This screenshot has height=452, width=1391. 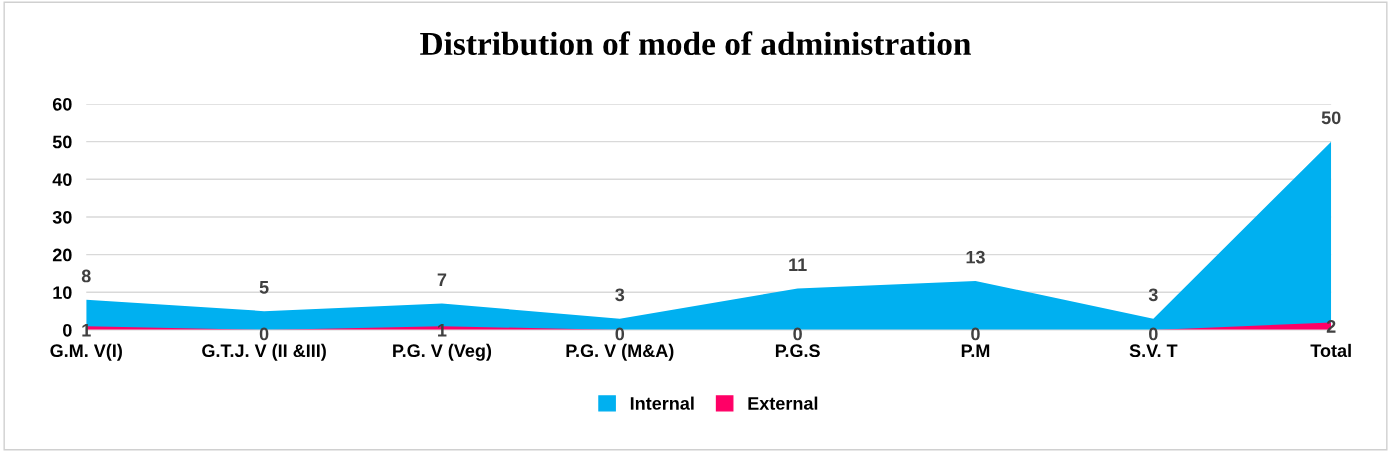 What do you see at coordinates (1153, 351) in the screenshot?
I see `x-tick-label: S.V. T` at bounding box center [1153, 351].